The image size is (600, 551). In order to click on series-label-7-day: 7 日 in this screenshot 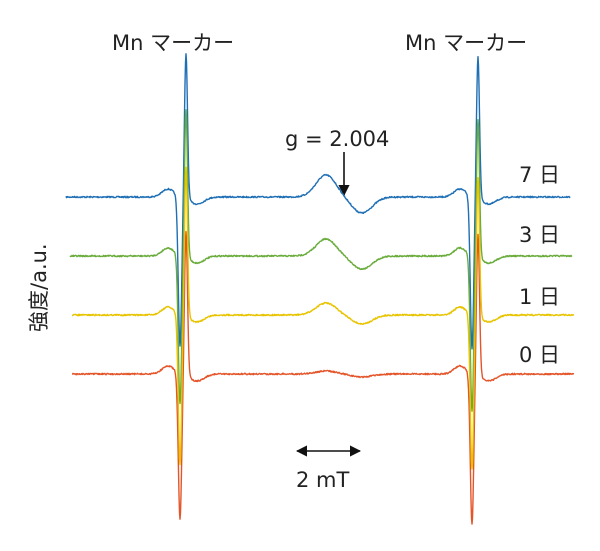, I will do `click(539, 175)`.